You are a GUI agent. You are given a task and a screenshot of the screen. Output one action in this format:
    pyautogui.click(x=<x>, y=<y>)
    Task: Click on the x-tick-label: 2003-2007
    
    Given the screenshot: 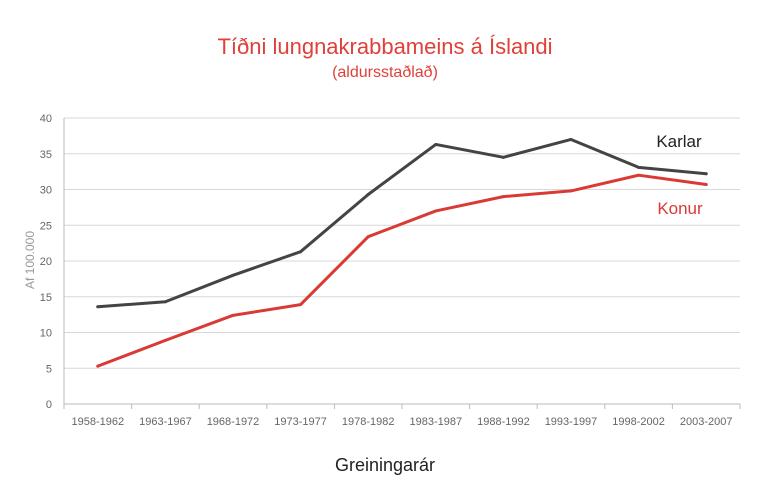 What is the action you would take?
    pyautogui.click(x=706, y=422)
    